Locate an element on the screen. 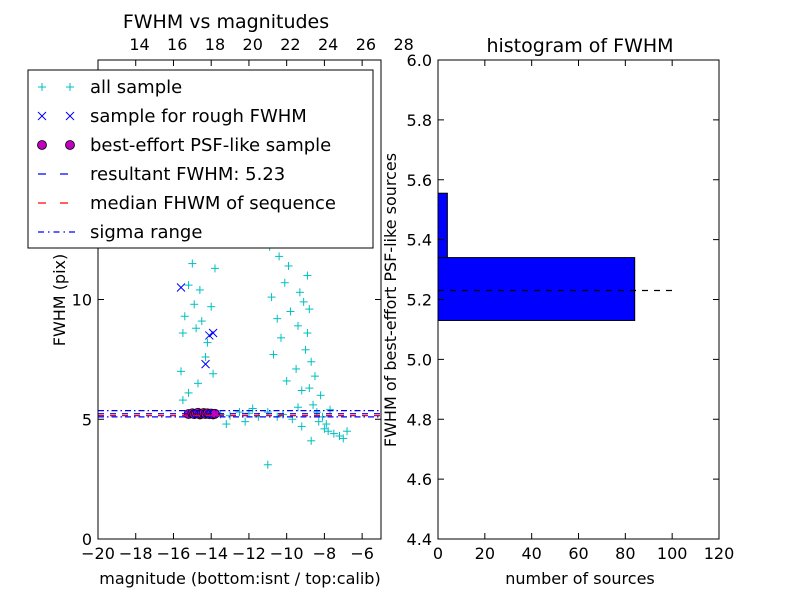  legend-entry-2-marker-a is located at coordinates (42, 145).